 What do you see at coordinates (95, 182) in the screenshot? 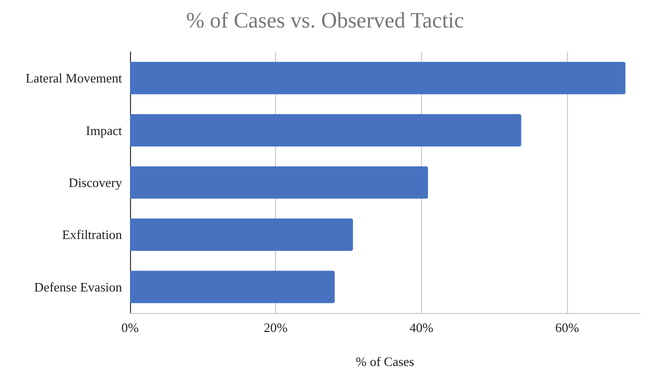
I see `y-tick-label: Discovery` at bounding box center [95, 182].